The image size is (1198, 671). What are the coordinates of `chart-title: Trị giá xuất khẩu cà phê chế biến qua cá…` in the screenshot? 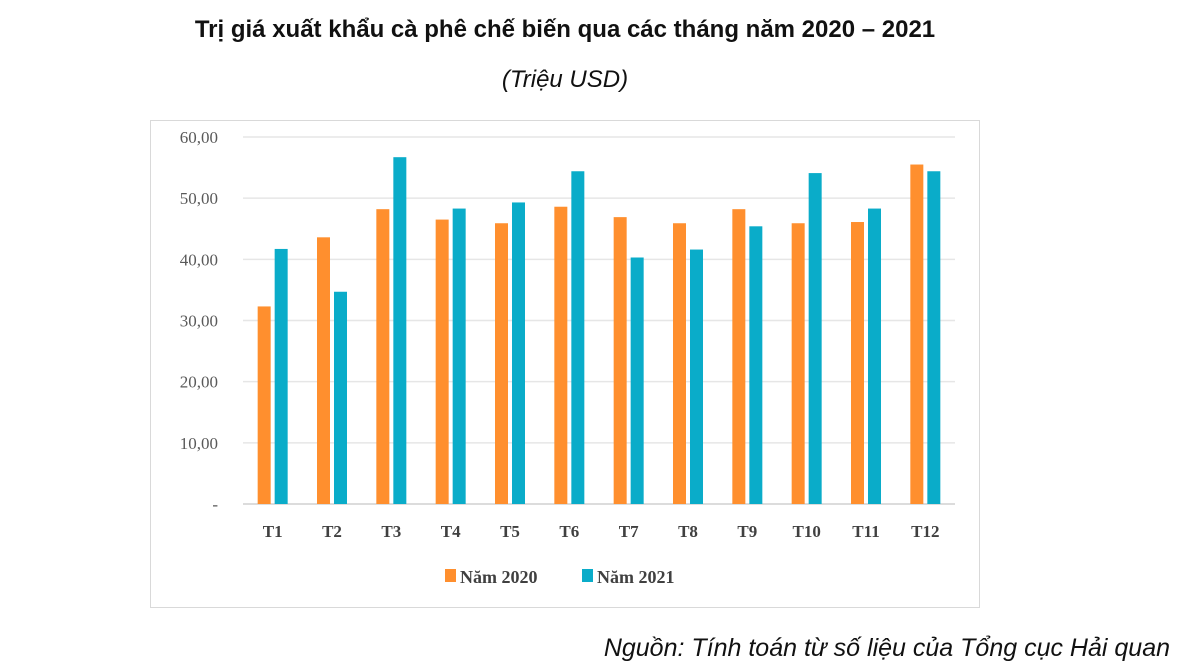 It's located at (565, 29).